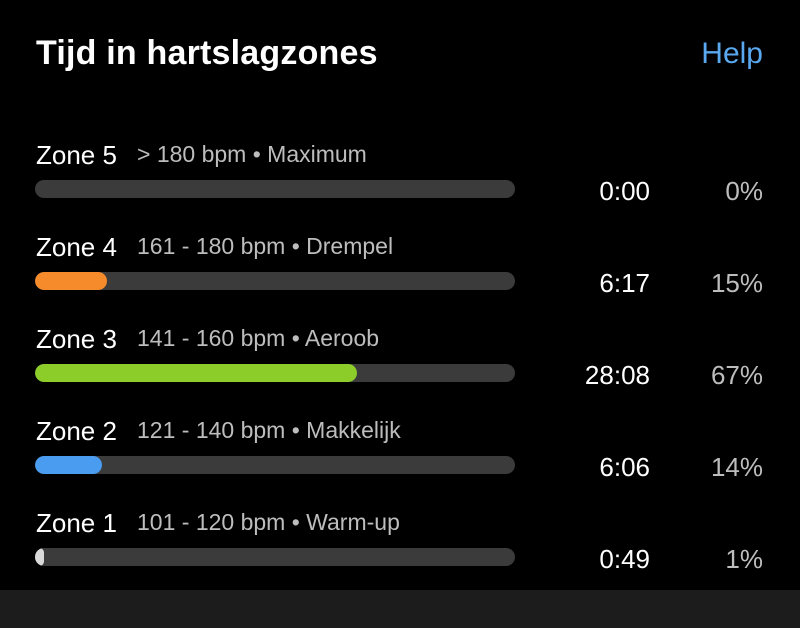 The width and height of the screenshot is (800, 628). I want to click on zone-percent: 14%, so click(736, 467).